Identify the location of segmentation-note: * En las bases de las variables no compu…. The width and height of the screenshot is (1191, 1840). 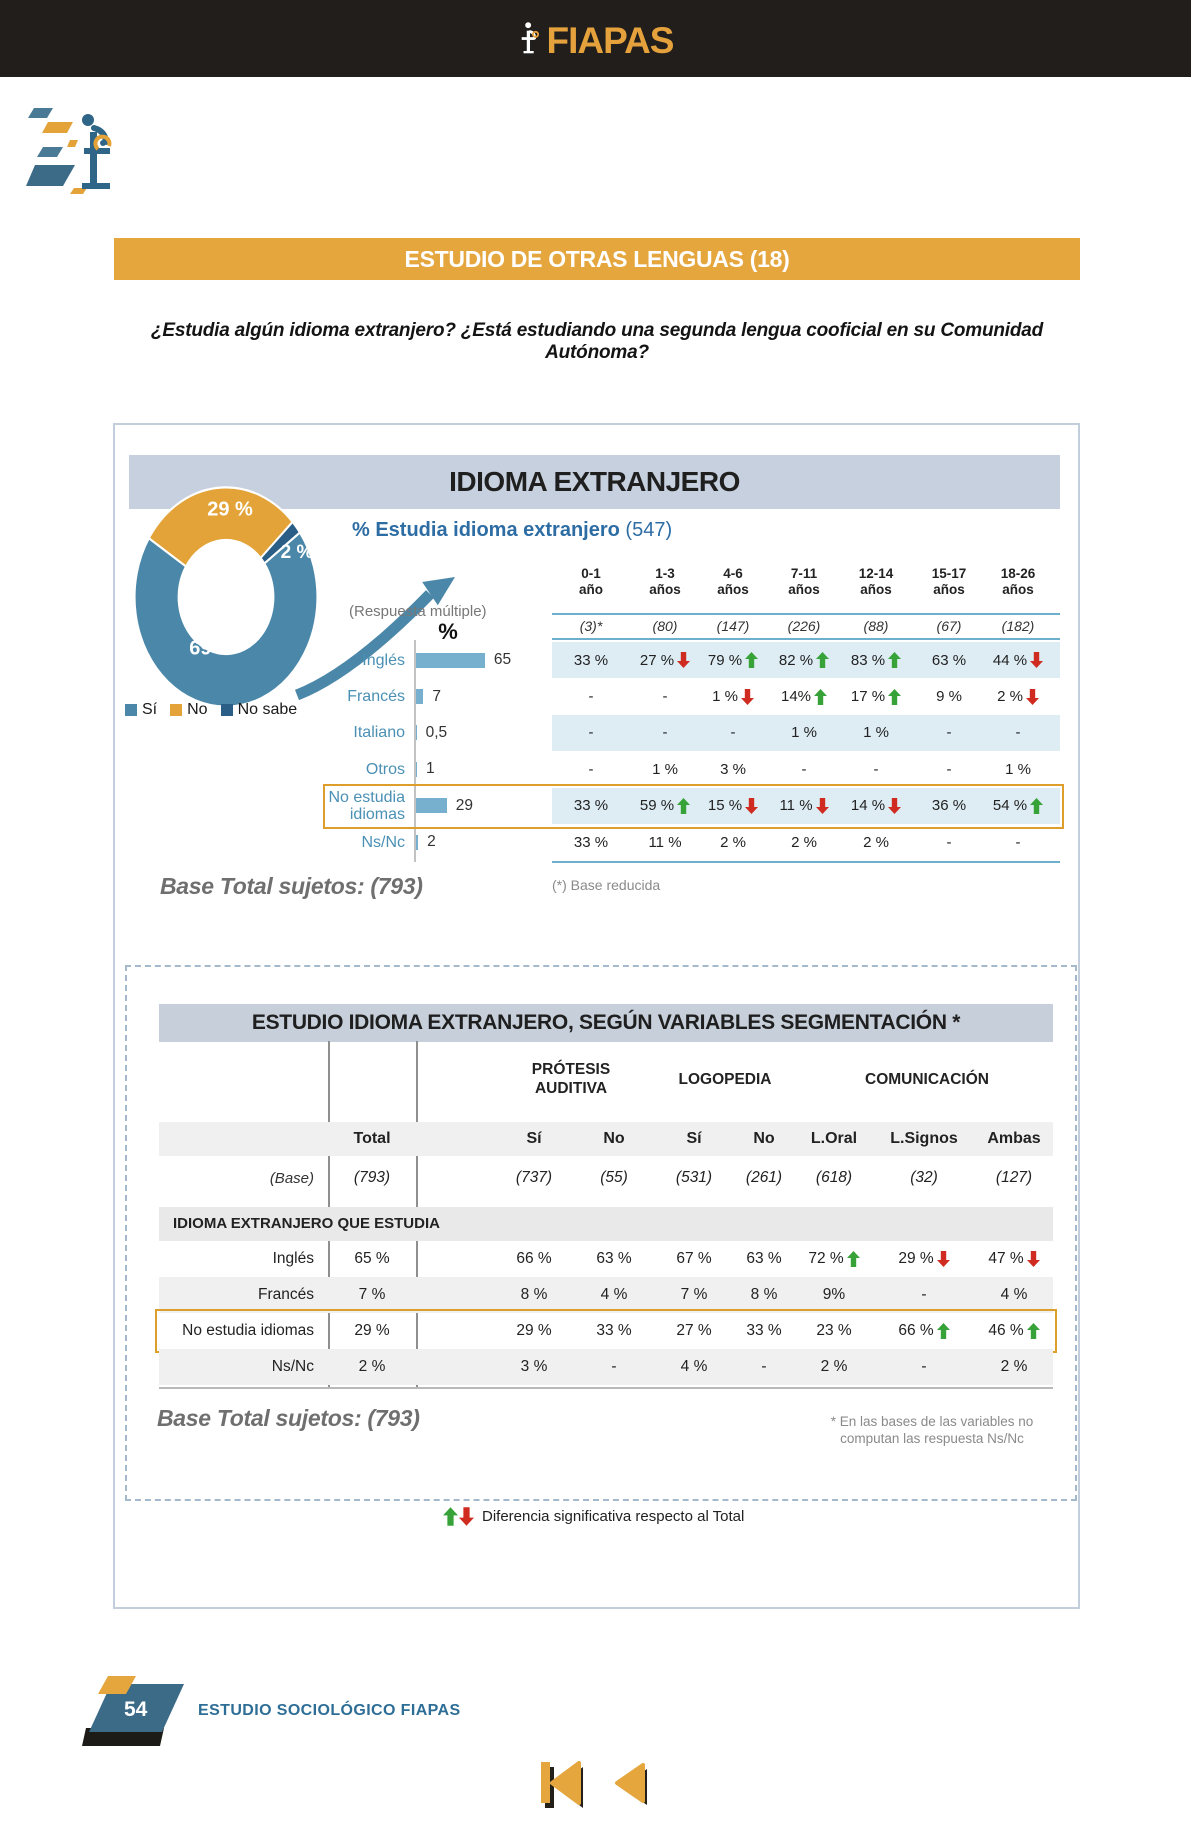
(932, 1430).